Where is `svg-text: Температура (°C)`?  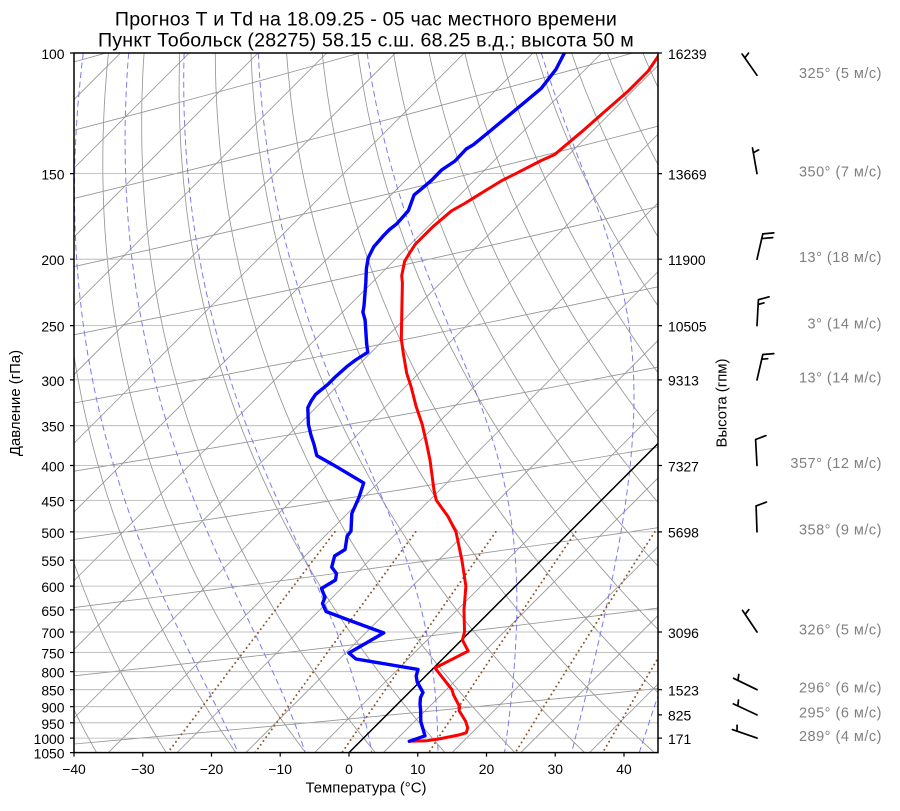 svg-text: Температура (°C) is located at coordinates (366, 789).